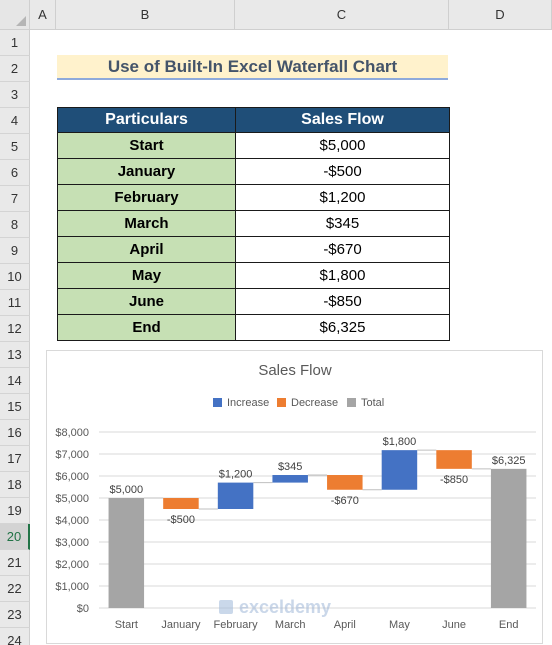 Image resolution: width=552 pixels, height=645 pixels. I want to click on particular-cell: Start, so click(146, 145).